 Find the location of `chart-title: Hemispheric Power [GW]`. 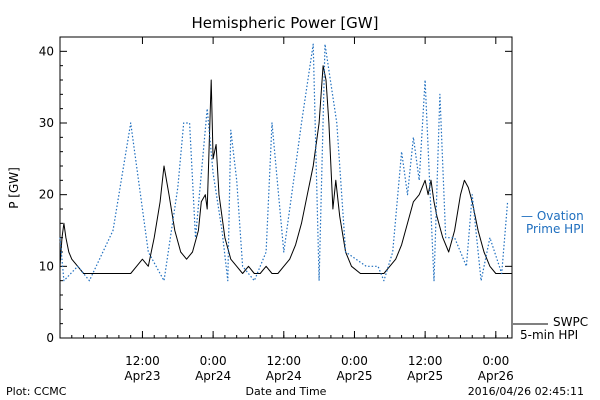

chart-title: Hemispheric Power [GW] is located at coordinates (285, 23).